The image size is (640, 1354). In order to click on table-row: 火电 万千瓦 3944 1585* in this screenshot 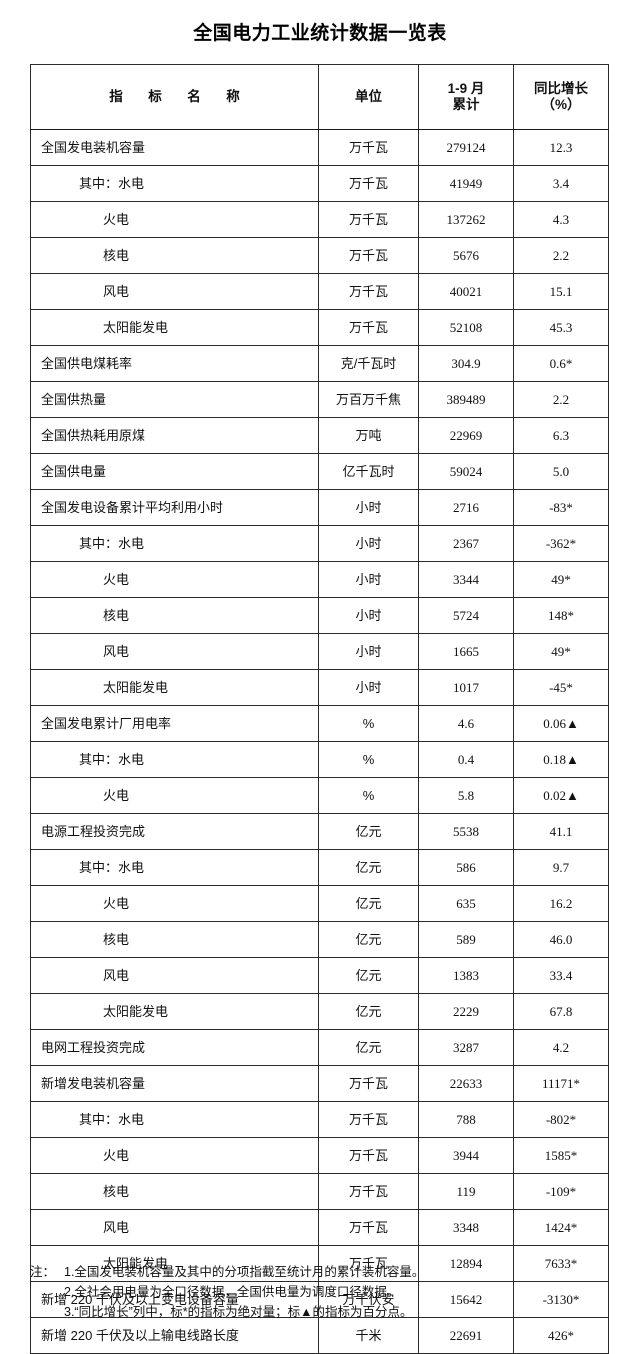, I will do `click(319, 1155)`.